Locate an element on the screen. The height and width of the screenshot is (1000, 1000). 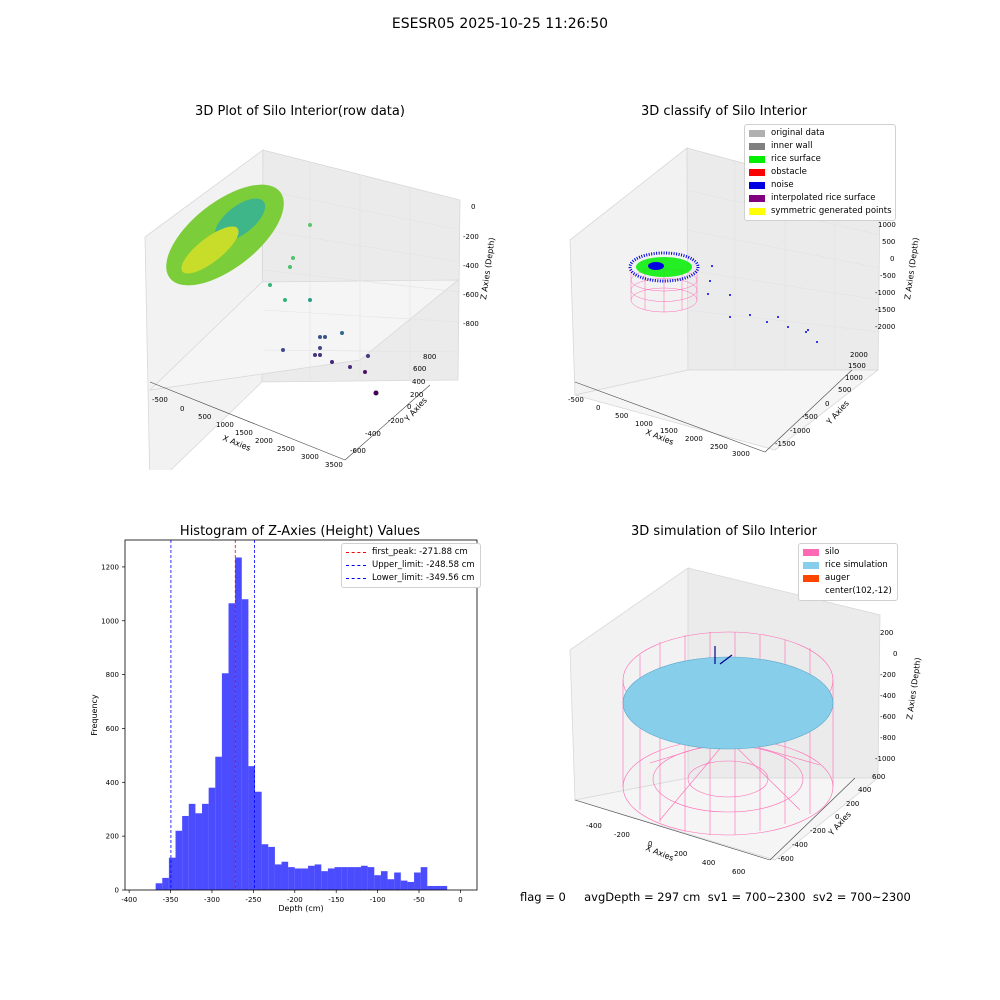
x-tick: -500 is located at coordinates (576, 400).